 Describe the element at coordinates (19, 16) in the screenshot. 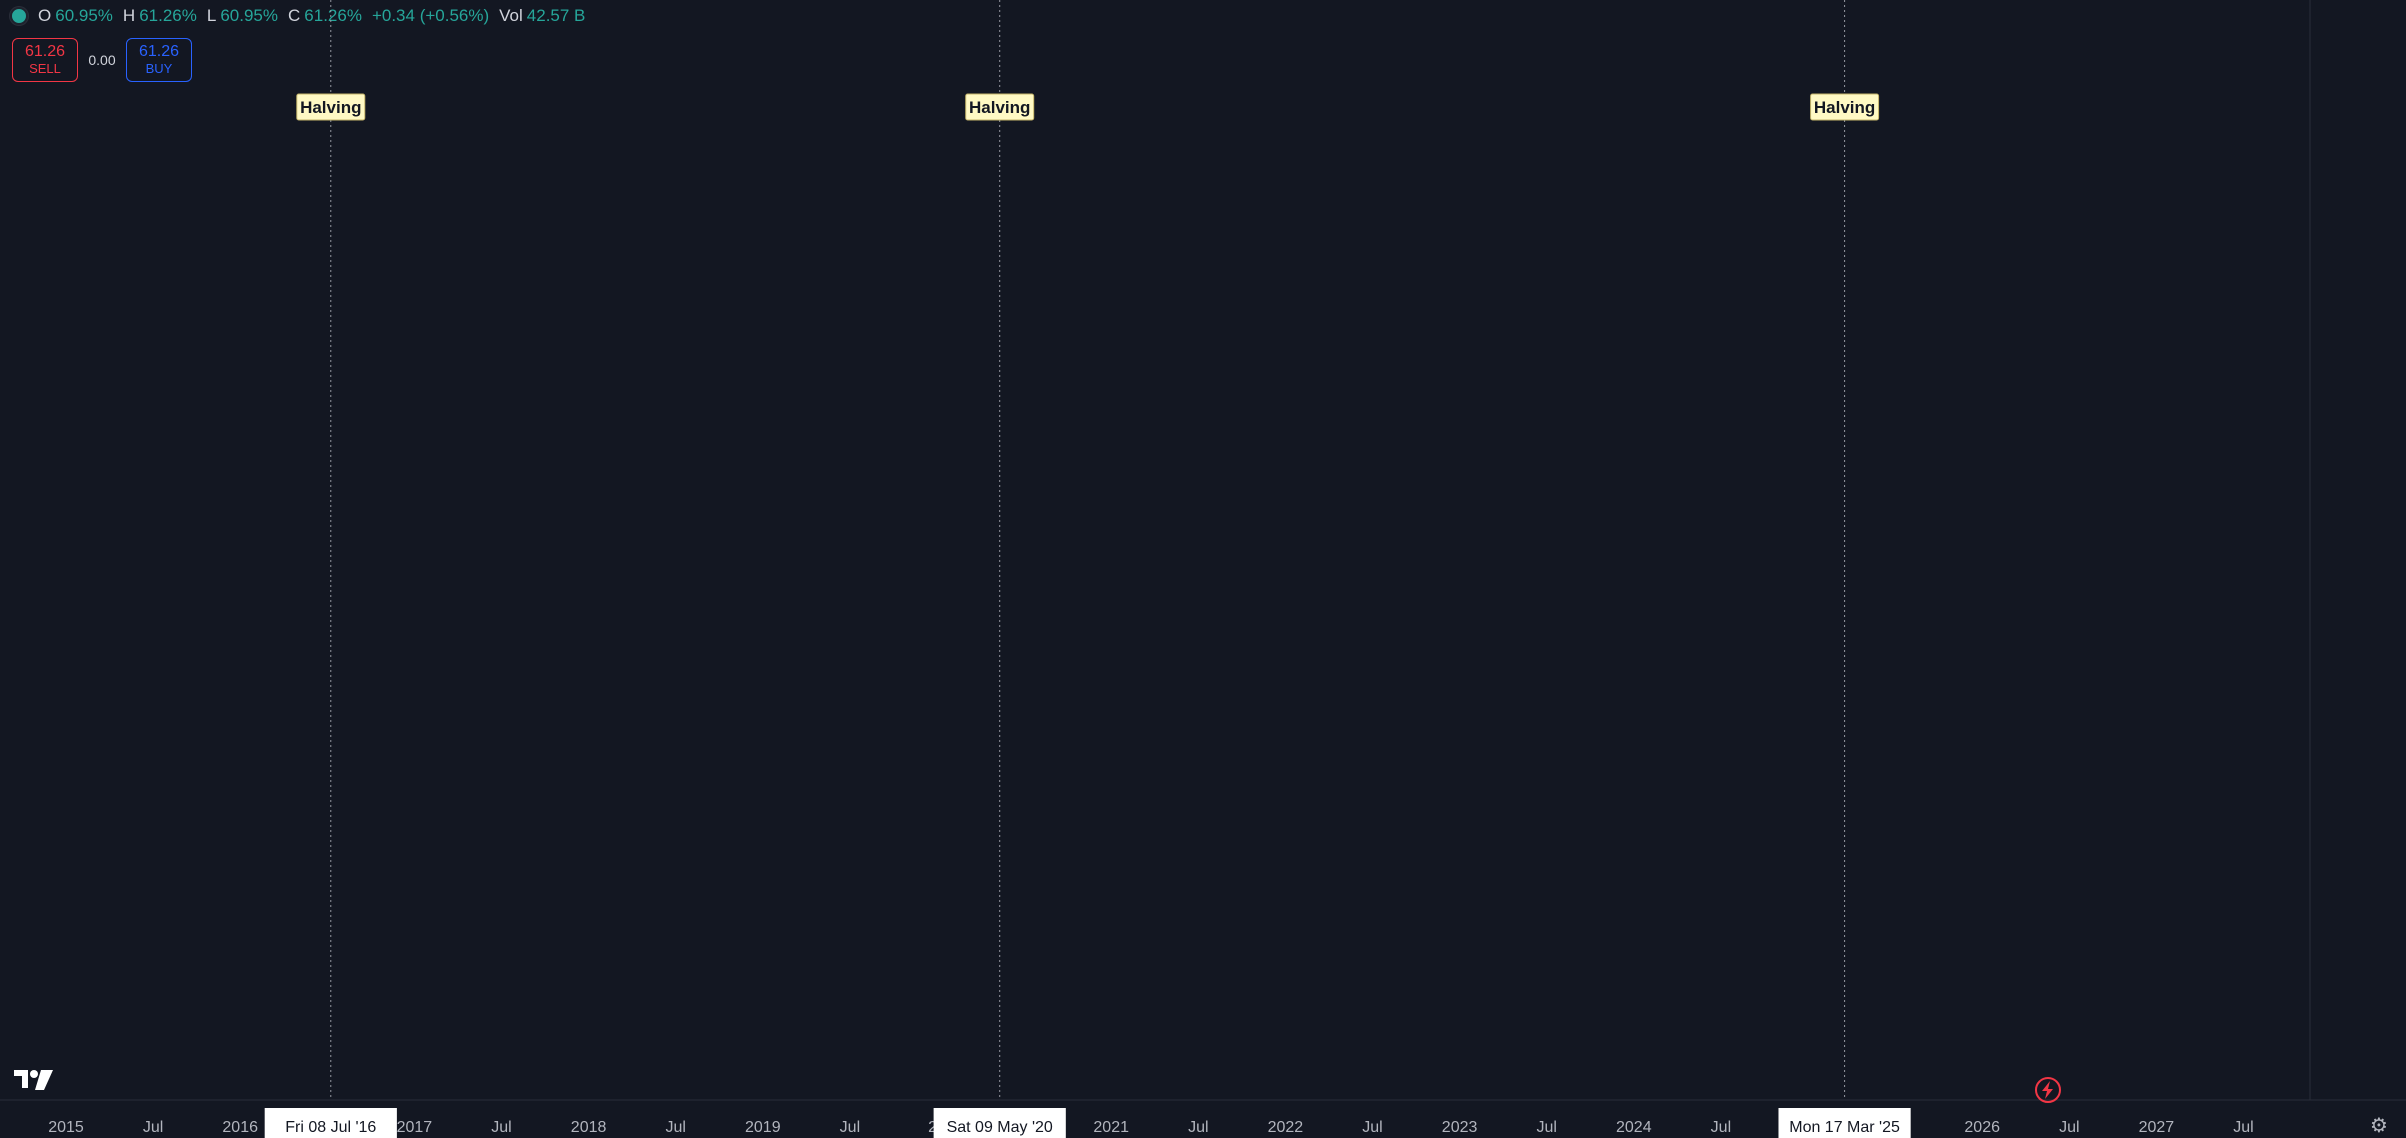

I see `symbol-status-icon` at that location.